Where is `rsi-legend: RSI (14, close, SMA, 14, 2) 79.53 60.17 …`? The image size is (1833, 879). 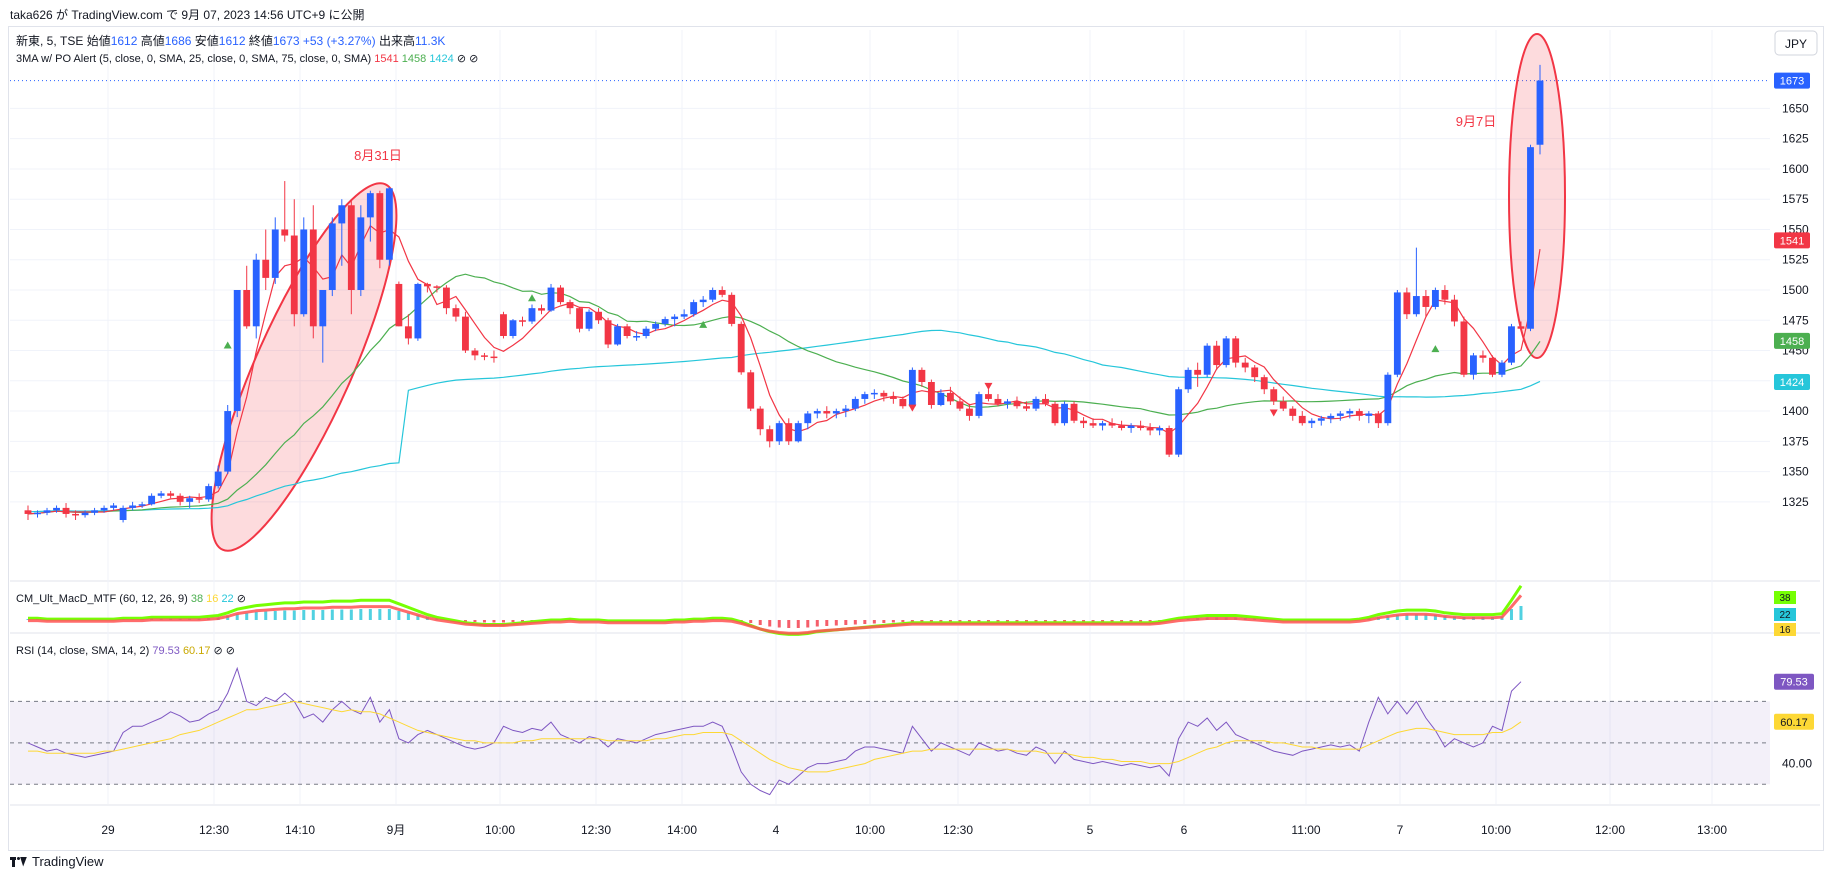
rsi-legend: RSI (14, close, SMA, 14, 2) 79.53 60.17 … is located at coordinates (125, 651).